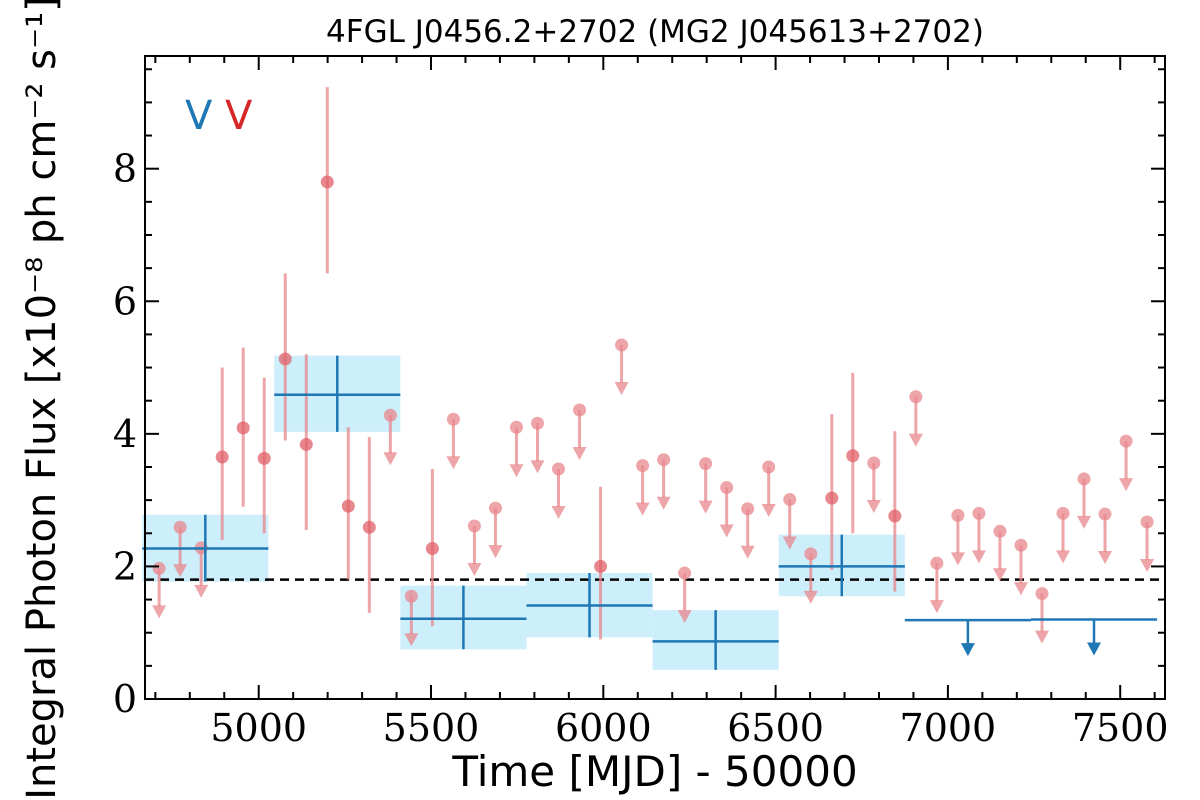 This screenshot has width=1200, height=800. I want to click on legend-mark-long-bins: V, so click(199, 116).